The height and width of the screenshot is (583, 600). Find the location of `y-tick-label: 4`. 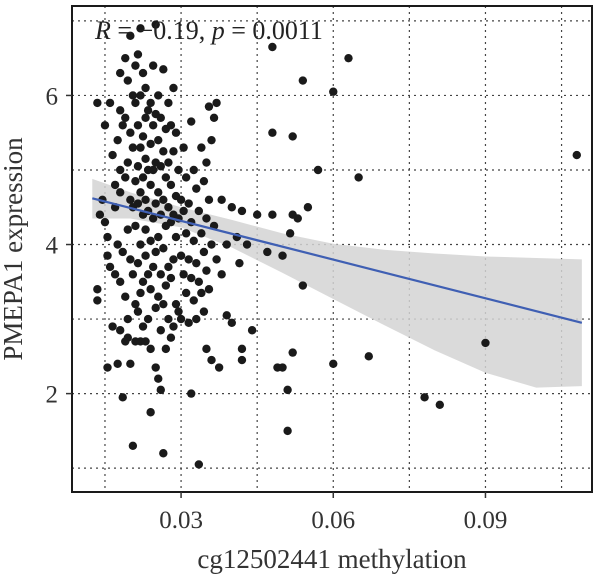

y-tick-label: 4 is located at coordinates (52, 246).